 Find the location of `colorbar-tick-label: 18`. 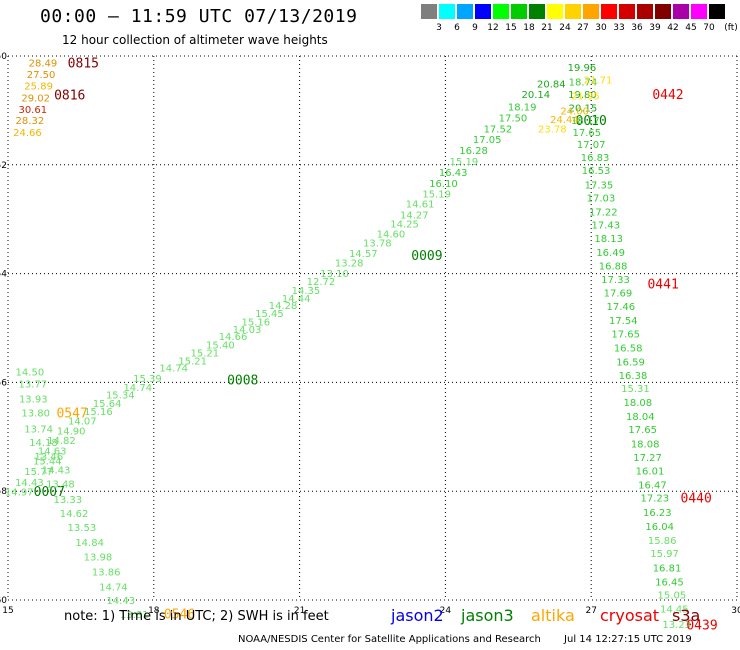

colorbar-tick-label: 18 is located at coordinates (529, 28).